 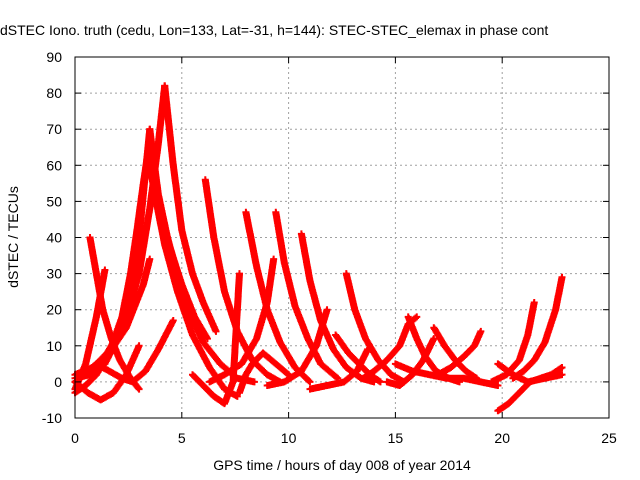 I want to click on x-tick-label: 15, so click(x=396, y=438).